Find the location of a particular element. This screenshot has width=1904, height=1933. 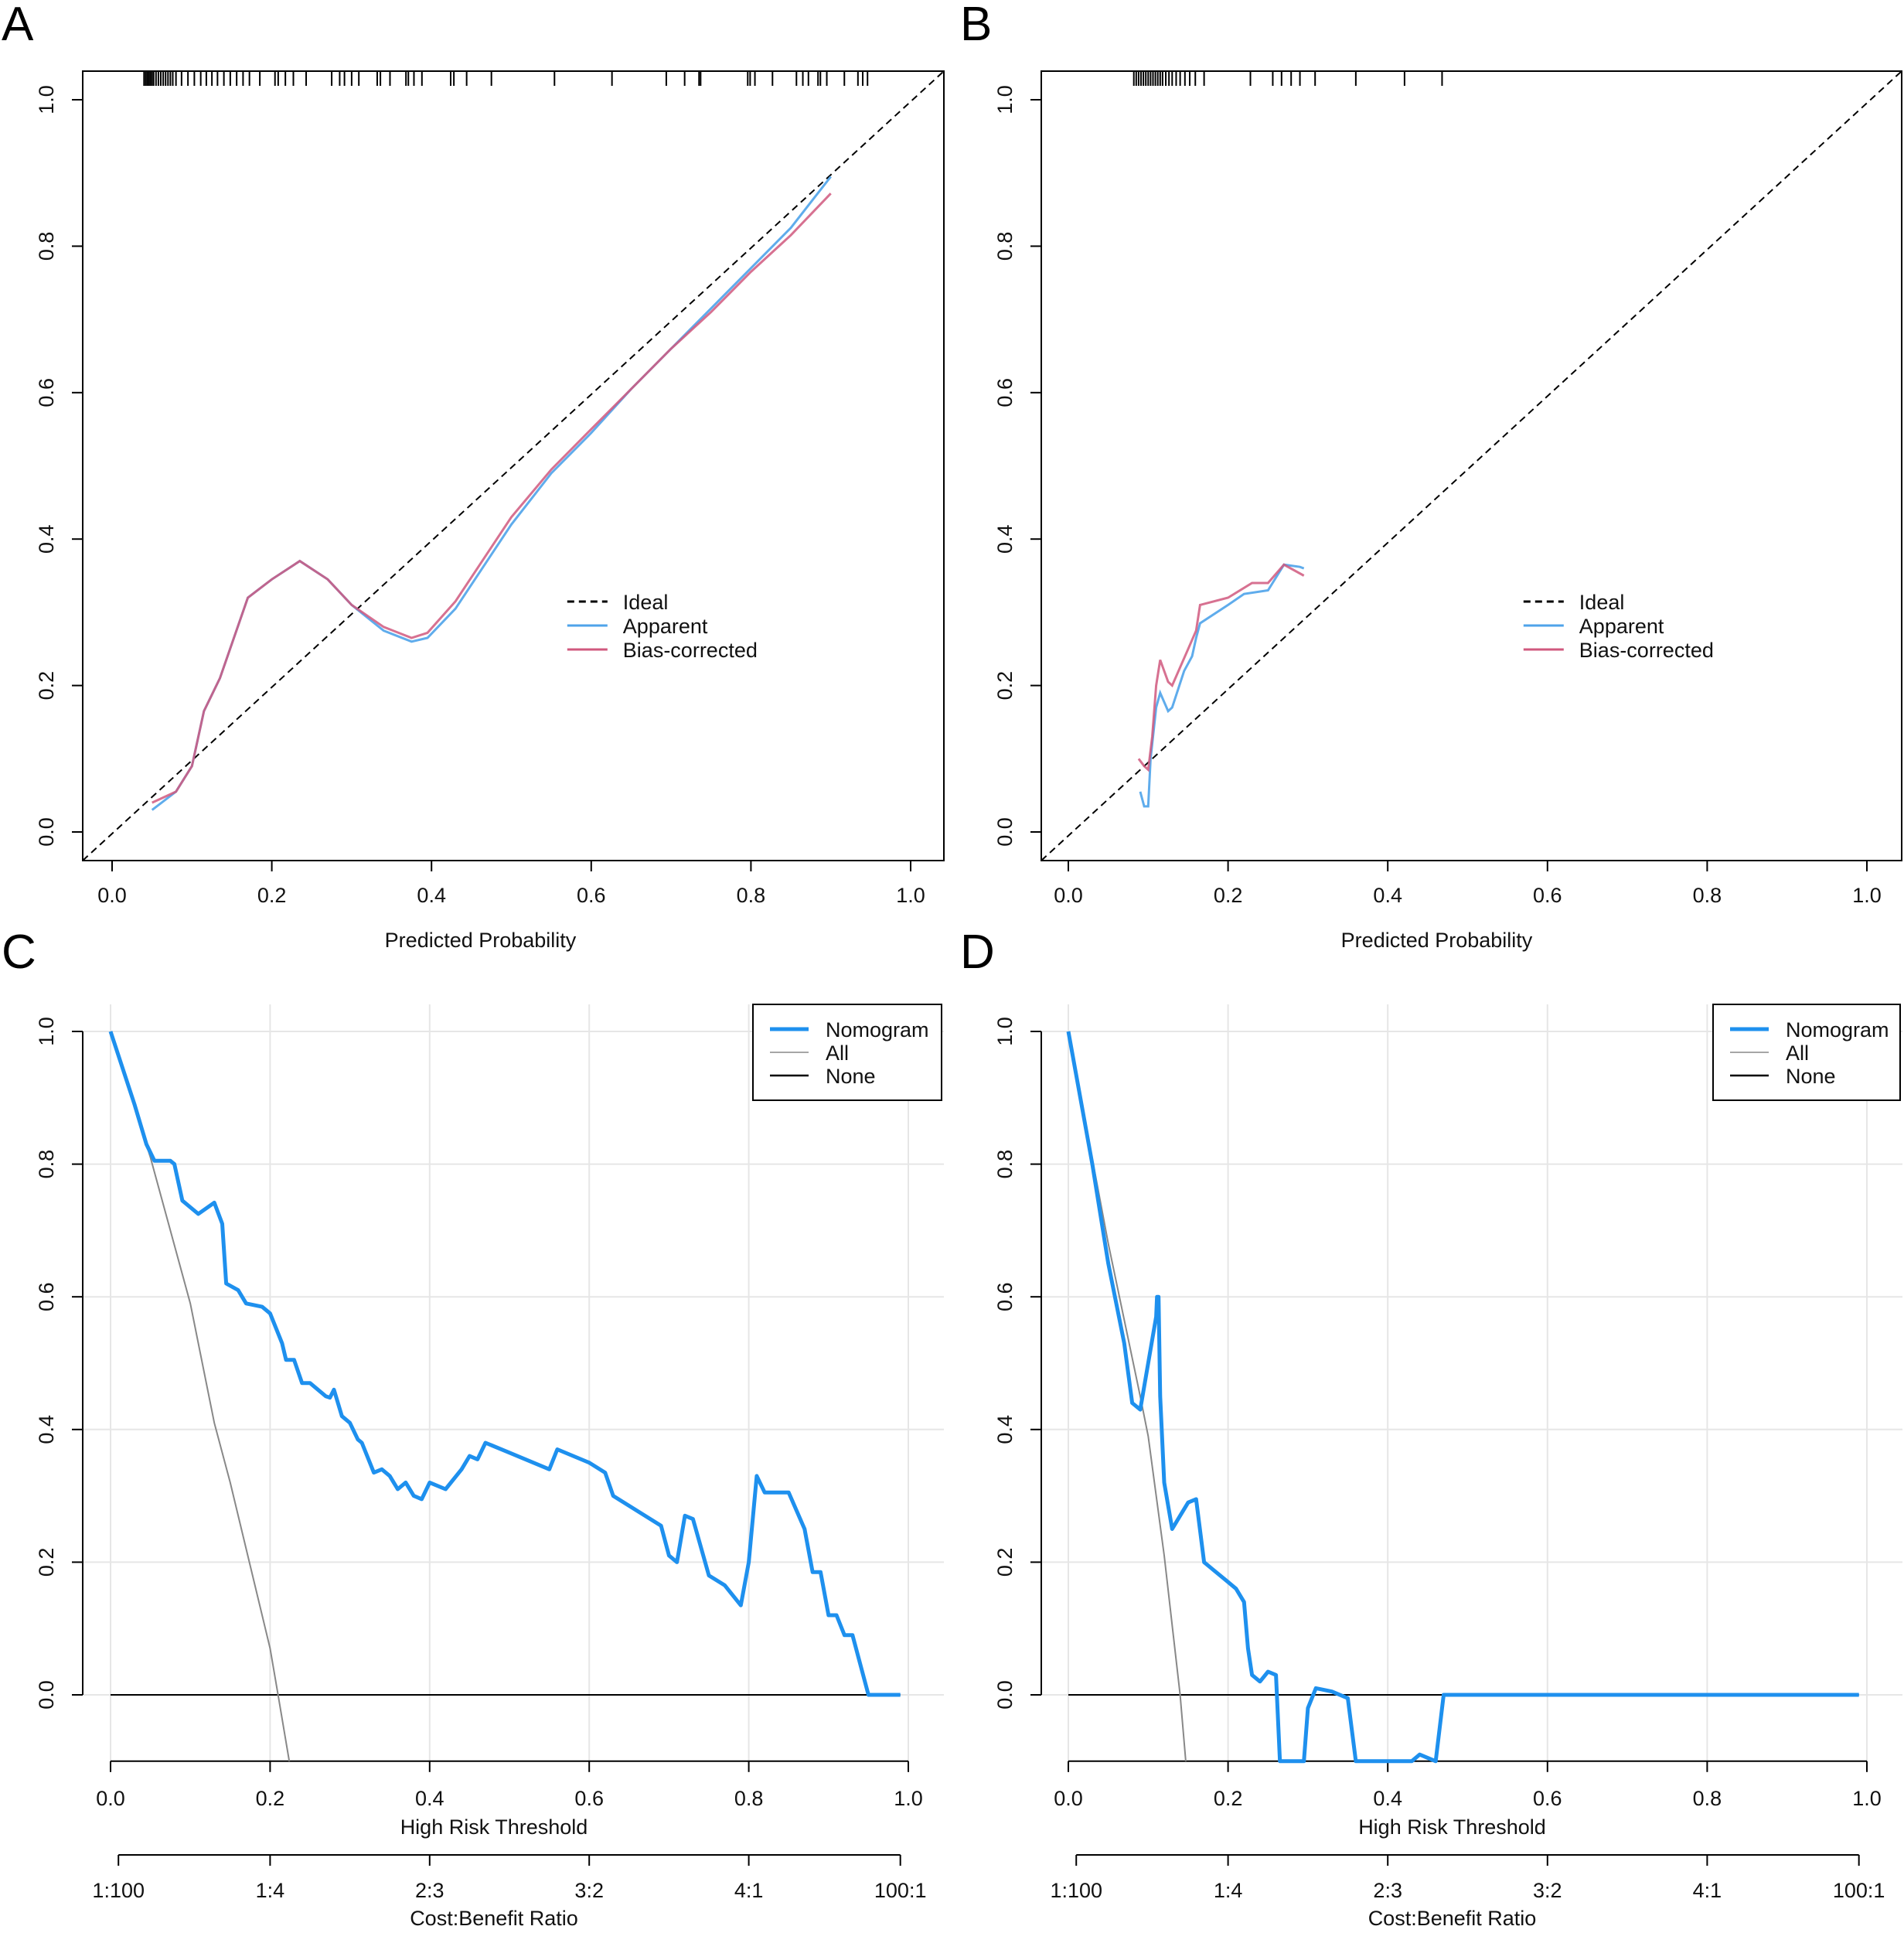

panel-letter: A is located at coordinates (18, 25).